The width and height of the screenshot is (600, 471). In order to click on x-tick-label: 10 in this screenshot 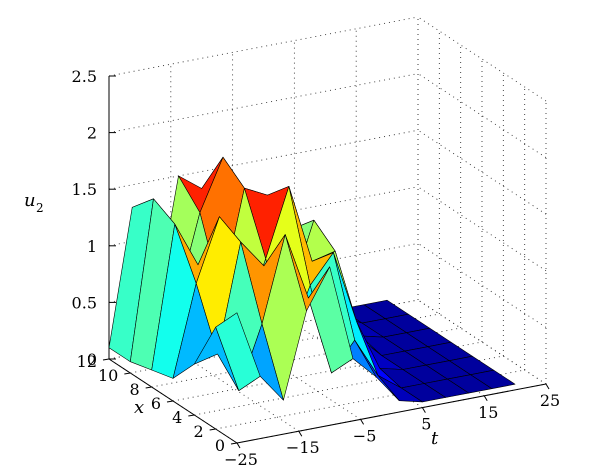, I will do `click(108, 375)`.